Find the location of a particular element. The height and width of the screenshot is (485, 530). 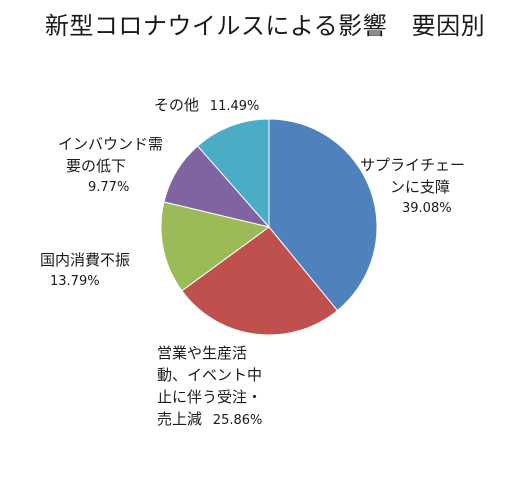

slice-label-line: その他 is located at coordinates (177, 105).